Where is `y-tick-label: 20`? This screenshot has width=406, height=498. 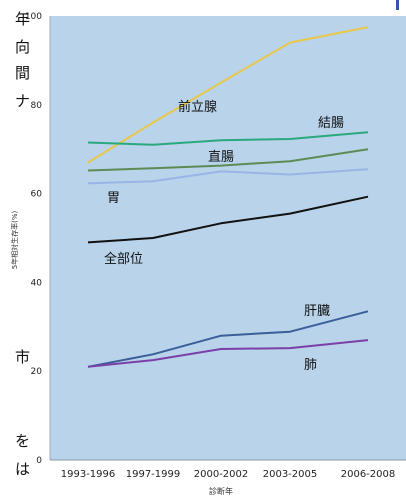 y-tick-label: 20 is located at coordinates (37, 372).